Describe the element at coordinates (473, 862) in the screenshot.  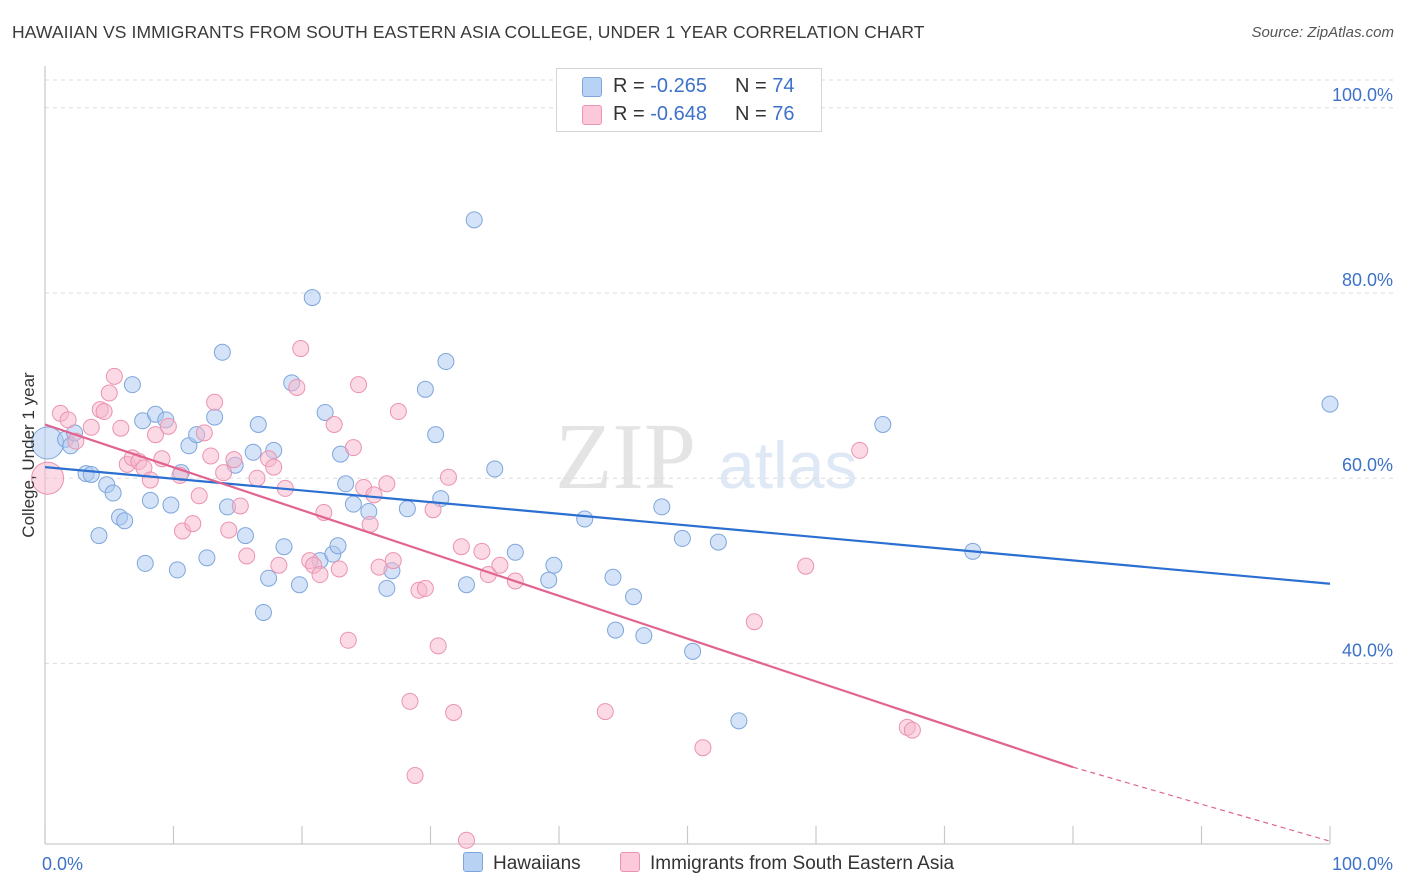
I see `legend-swatch-hawaiians` at that location.